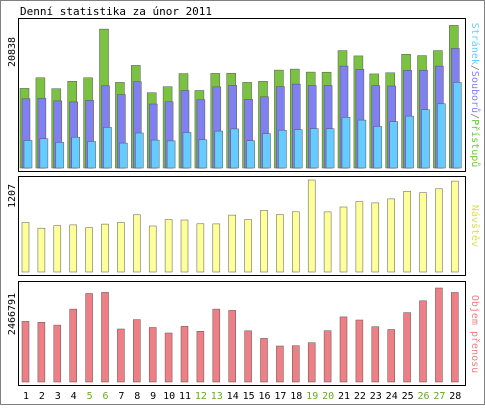 This screenshot has width=485, height=410. I want to click on bar-middle-Návštěv-day-28, so click(455, 226).